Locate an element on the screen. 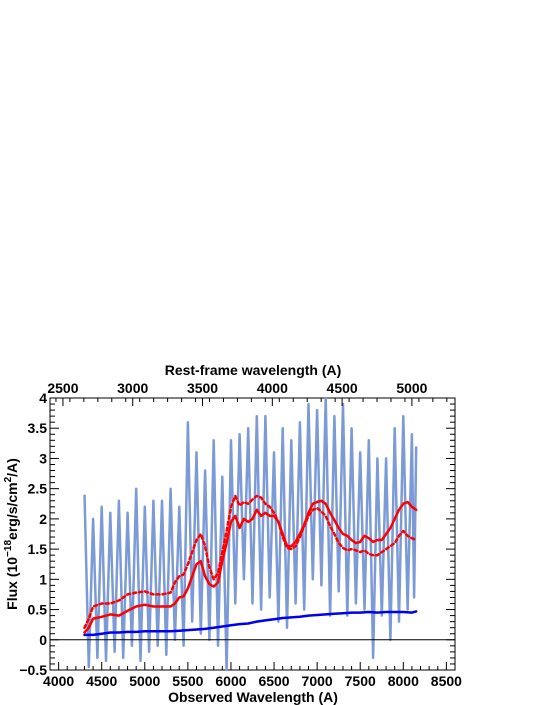 This screenshot has height=705, width=545. x2-tick-label: 2500 is located at coordinates (62, 388).